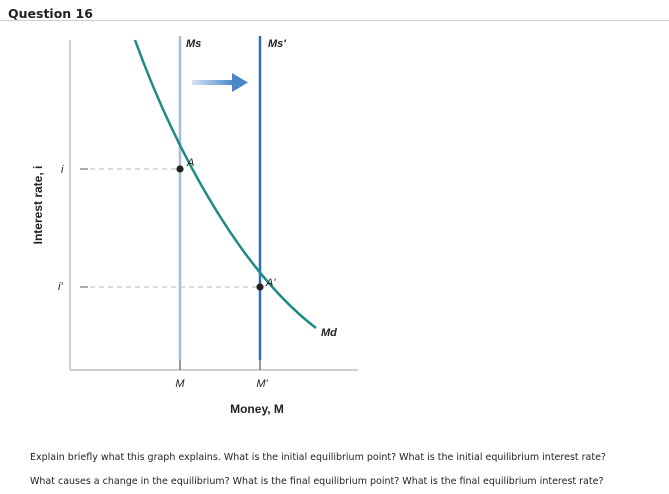  I want to click on md-label: Md, so click(329, 333).